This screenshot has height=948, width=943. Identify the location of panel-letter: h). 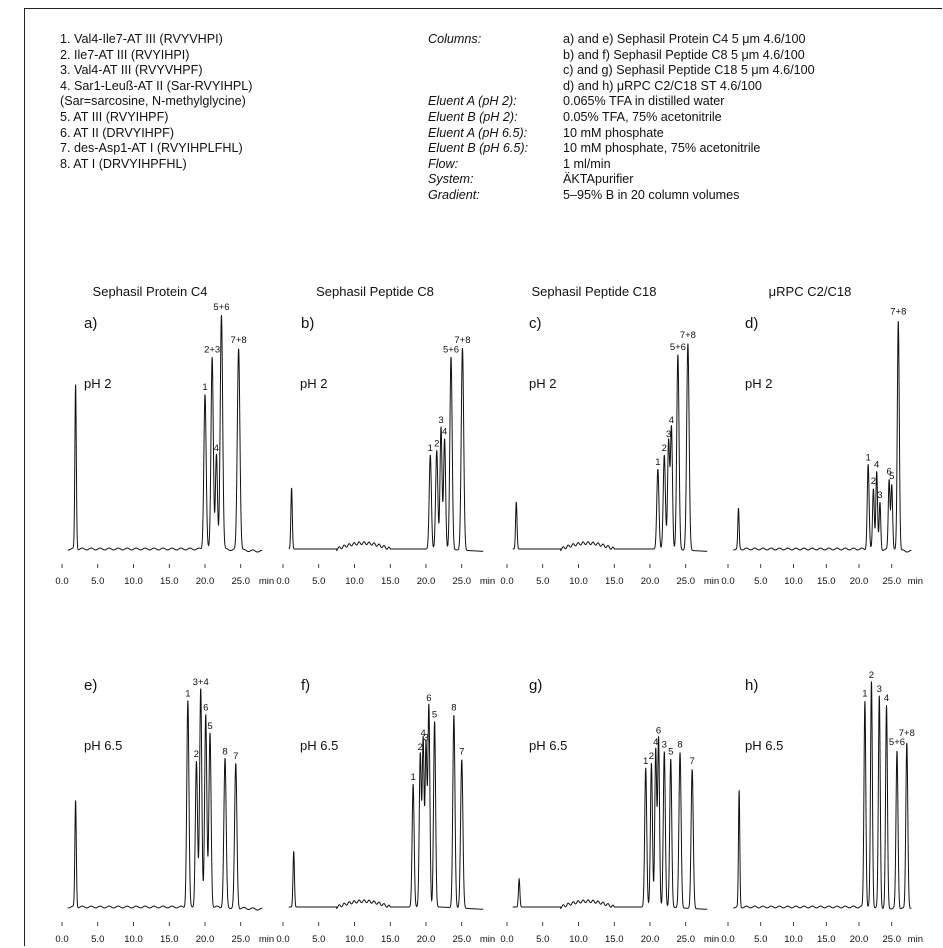
(751, 685).